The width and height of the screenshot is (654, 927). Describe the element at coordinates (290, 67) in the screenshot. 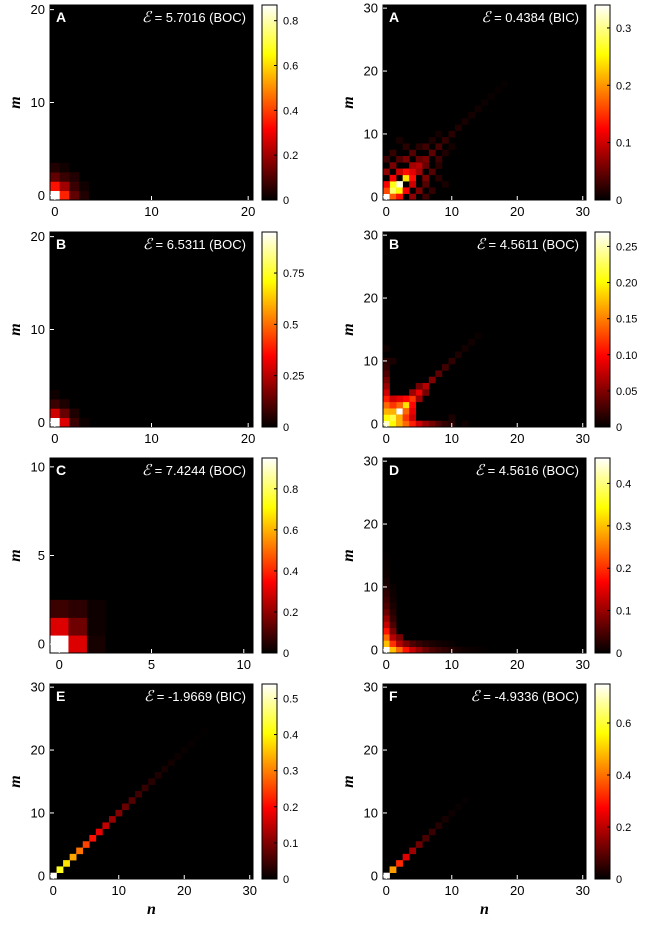

I see `colorbar-tick-label: 0.6` at that location.